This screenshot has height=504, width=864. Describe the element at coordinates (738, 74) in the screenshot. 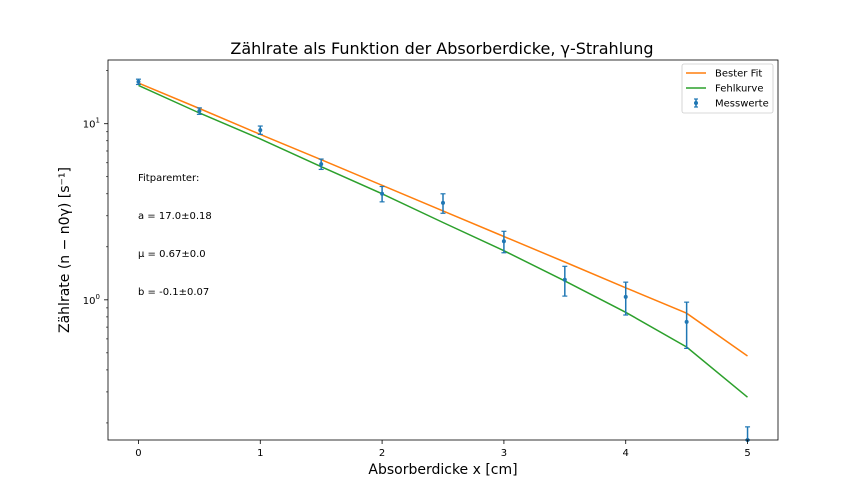

I see `legend-label-bester-fit: Bester Fit` at that location.